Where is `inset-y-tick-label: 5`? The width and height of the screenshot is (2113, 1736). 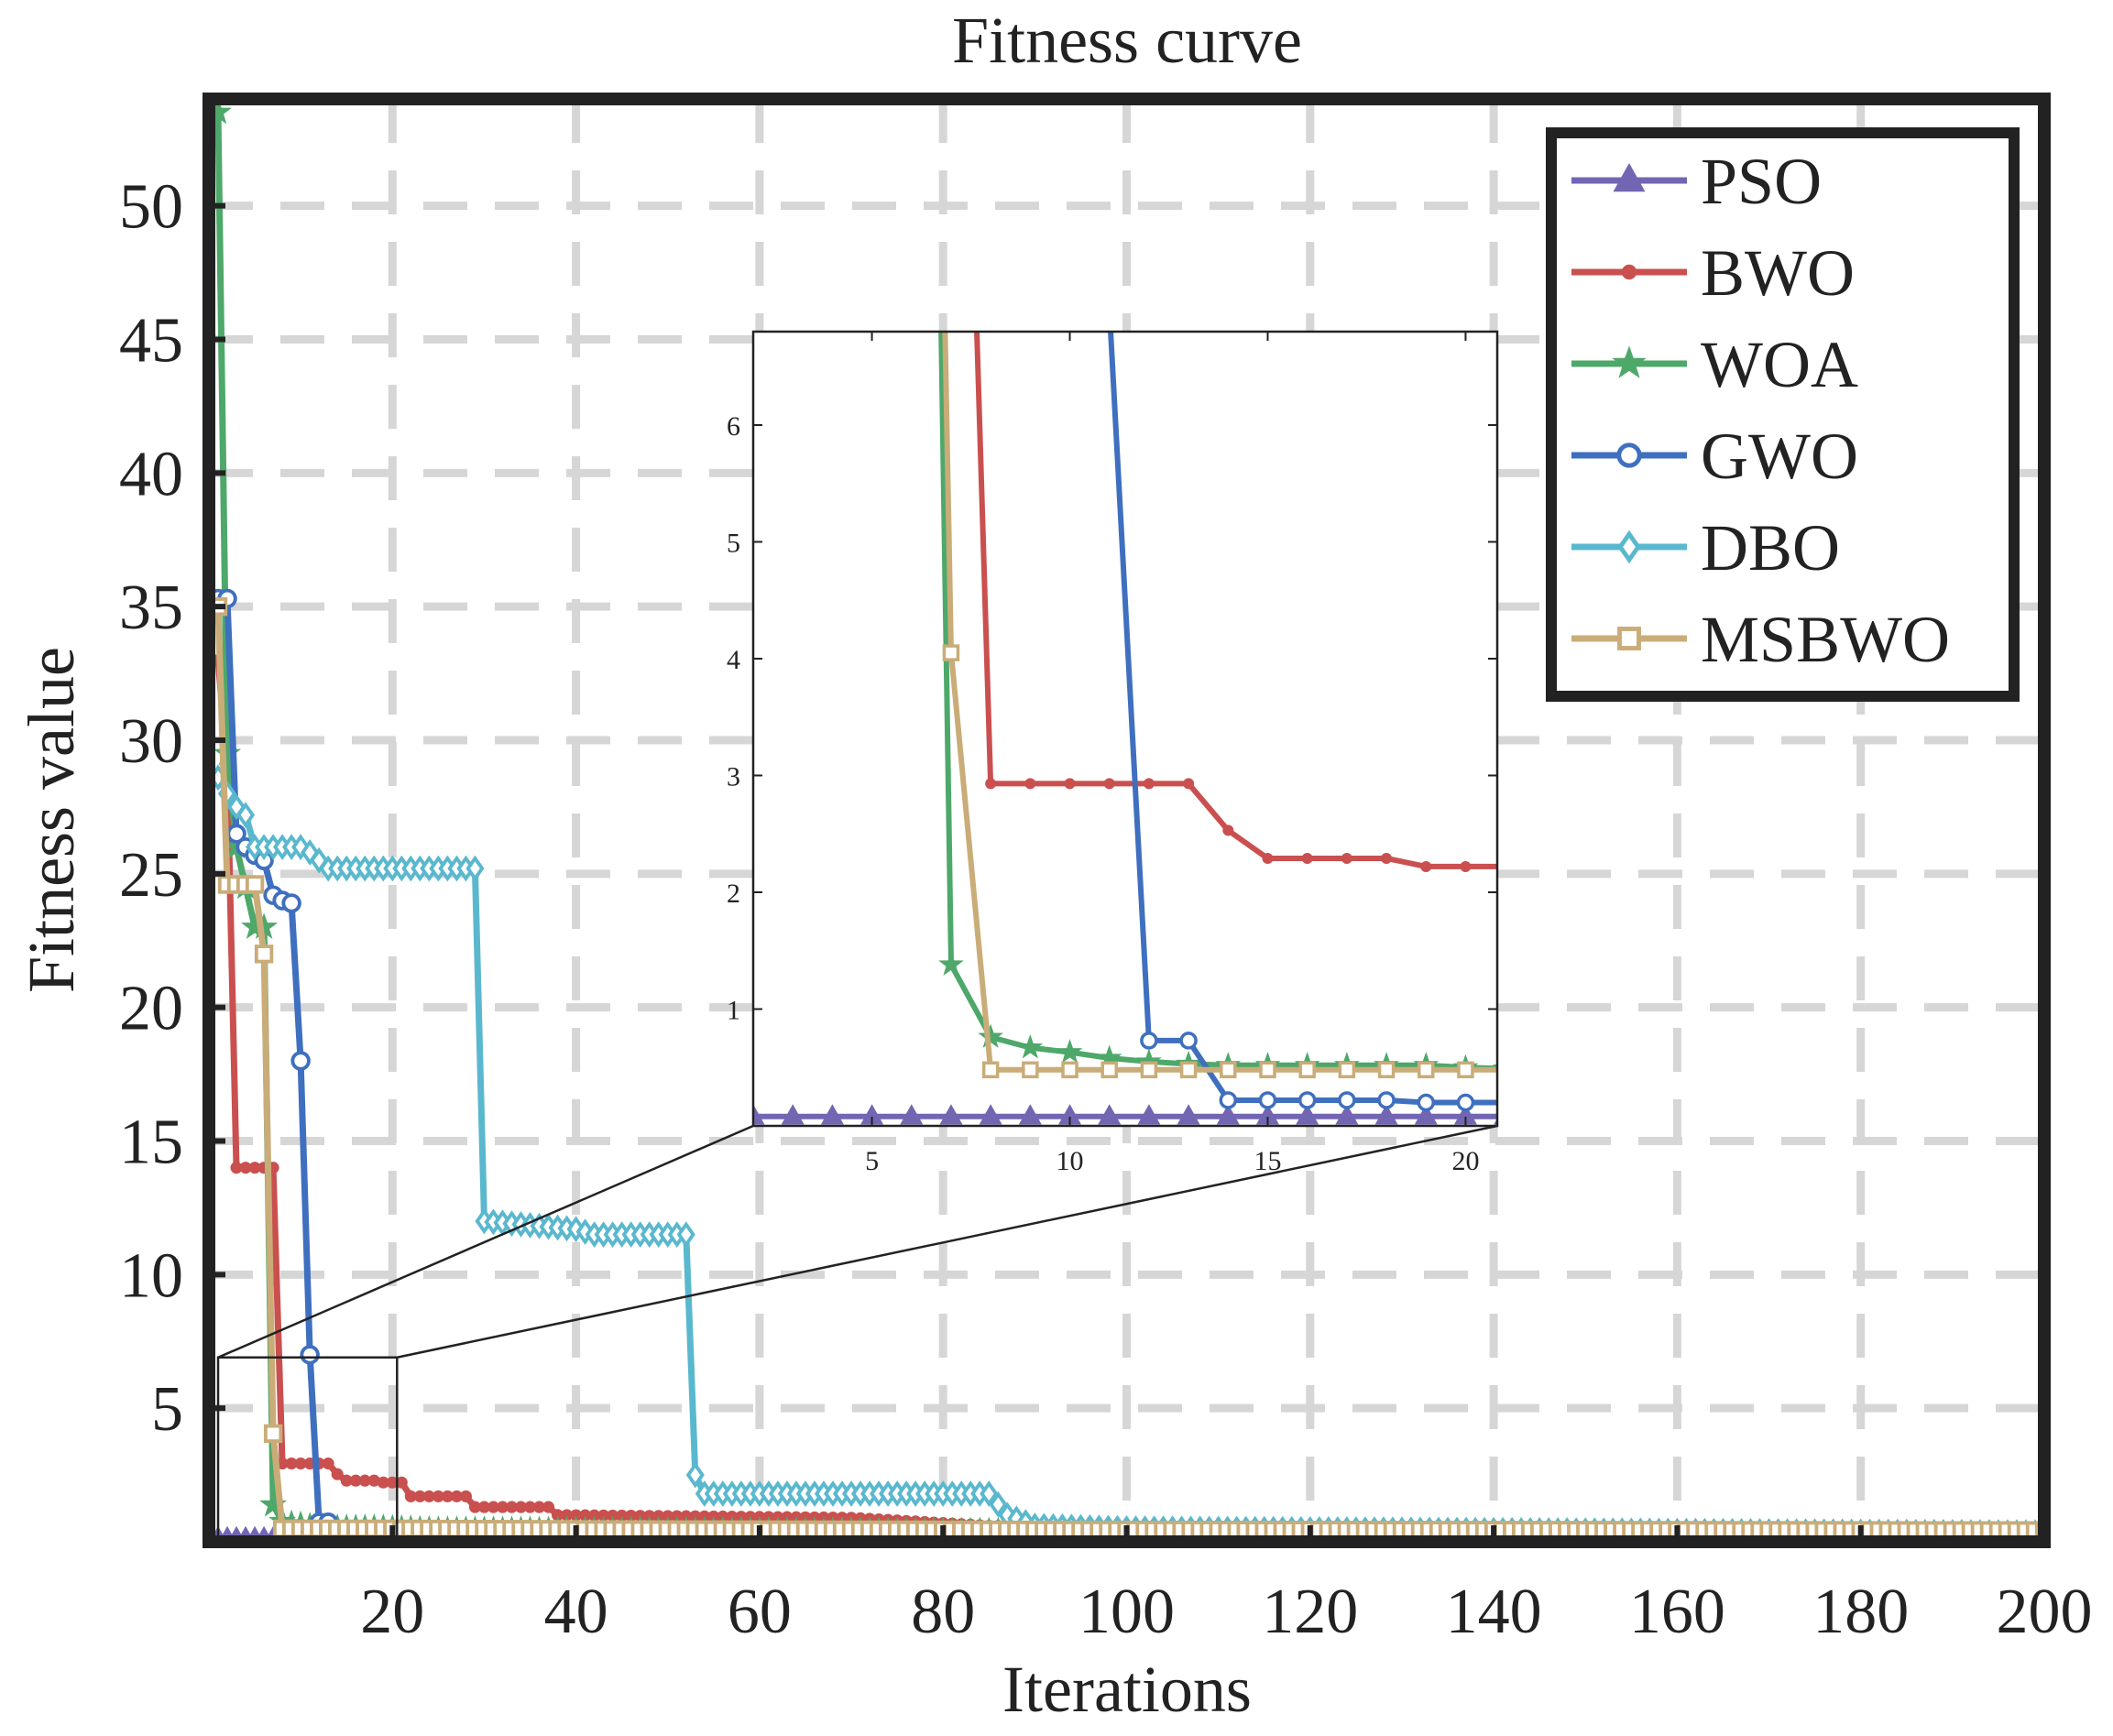
inset-y-tick-label: 5 is located at coordinates (733, 544).